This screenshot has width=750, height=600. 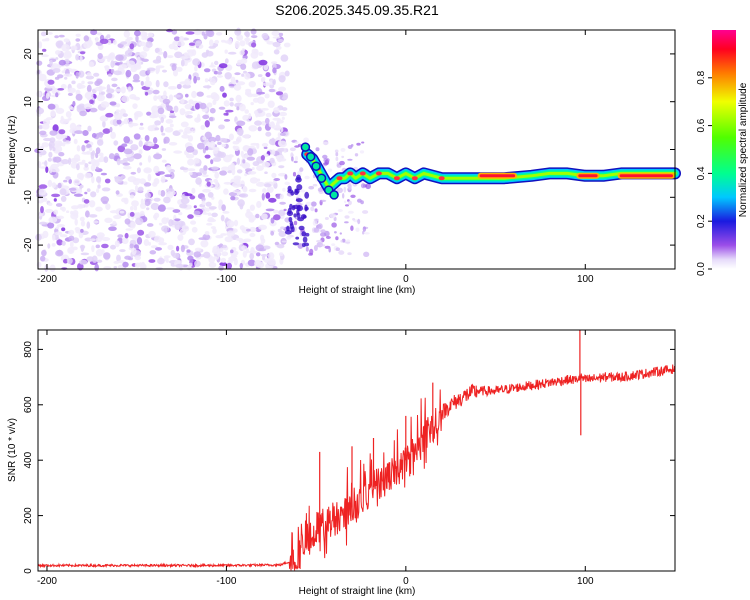 What do you see at coordinates (226, 279) in the screenshot?
I see `spectrogram-x-tick-label: -100` at bounding box center [226, 279].